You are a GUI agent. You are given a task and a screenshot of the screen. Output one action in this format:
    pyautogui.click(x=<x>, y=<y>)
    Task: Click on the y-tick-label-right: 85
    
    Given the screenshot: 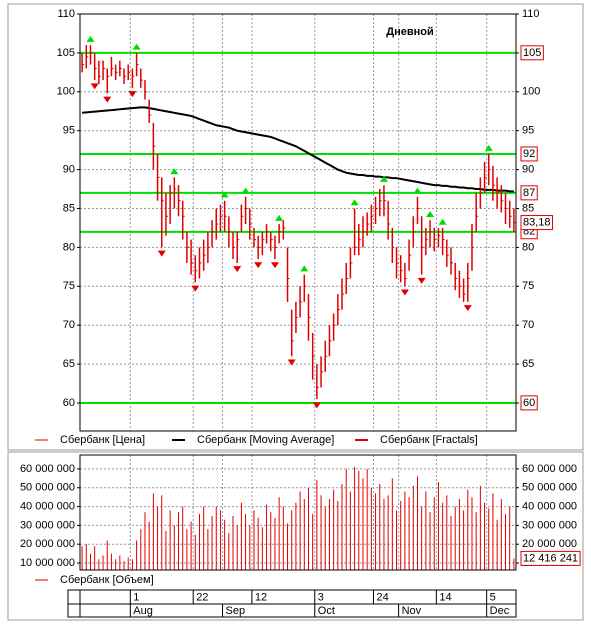 What is the action you would take?
    pyautogui.click(x=528, y=208)
    